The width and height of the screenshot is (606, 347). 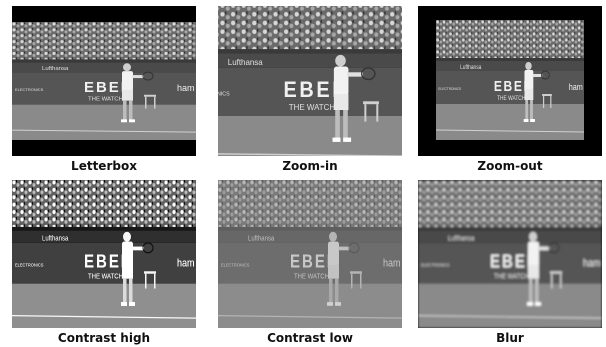 I want to click on blur-image, so click(x=510, y=254).